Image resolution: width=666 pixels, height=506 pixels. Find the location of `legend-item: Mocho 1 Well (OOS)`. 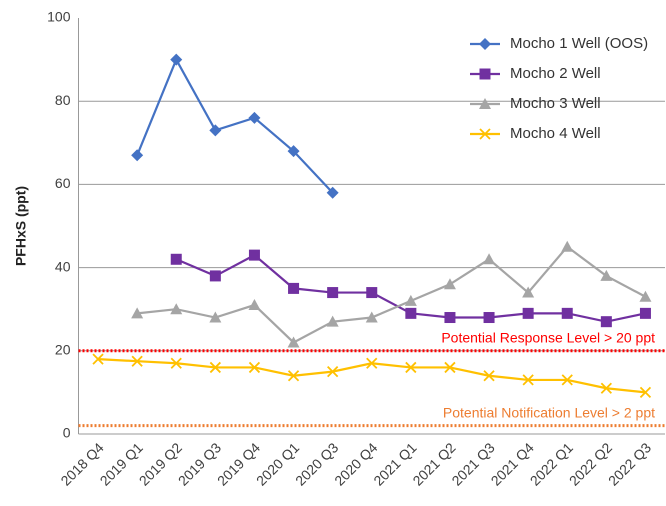

legend-item: Mocho 1 Well (OOS) is located at coordinates (559, 43).